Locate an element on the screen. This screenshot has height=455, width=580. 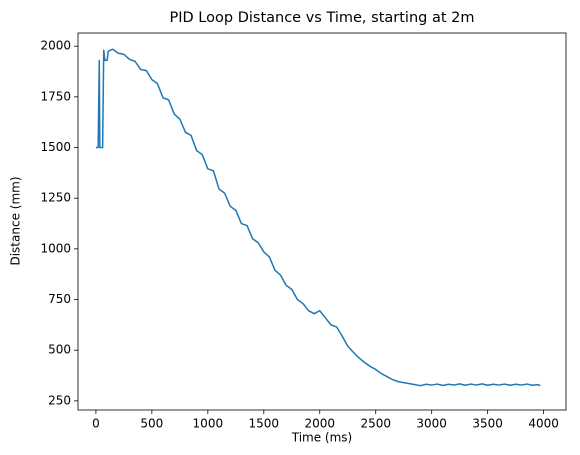
y-tick-label: 1750 is located at coordinates (55, 96).